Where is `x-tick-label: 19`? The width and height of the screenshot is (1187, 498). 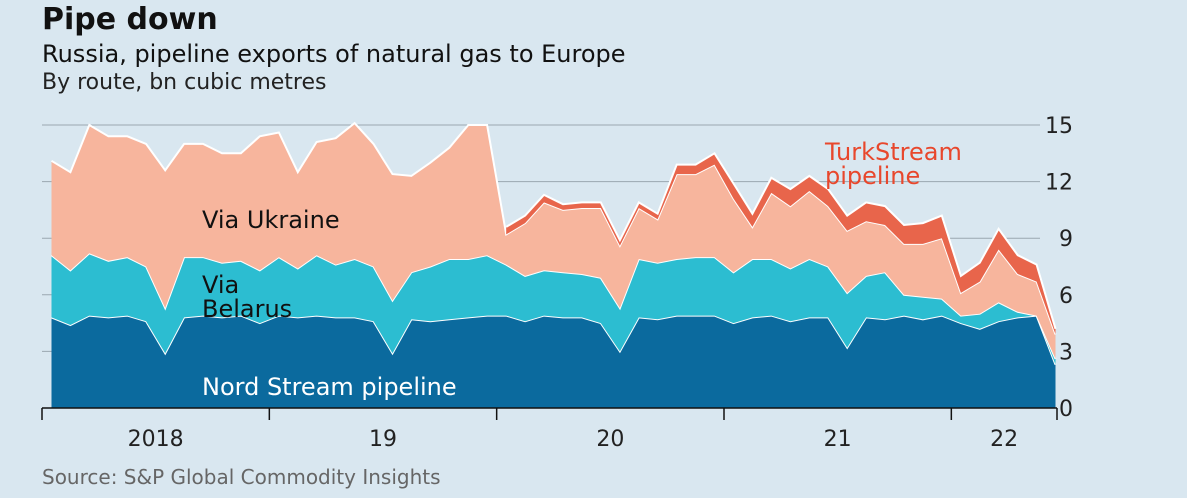
x-tick-label: 19 is located at coordinates (383, 439).